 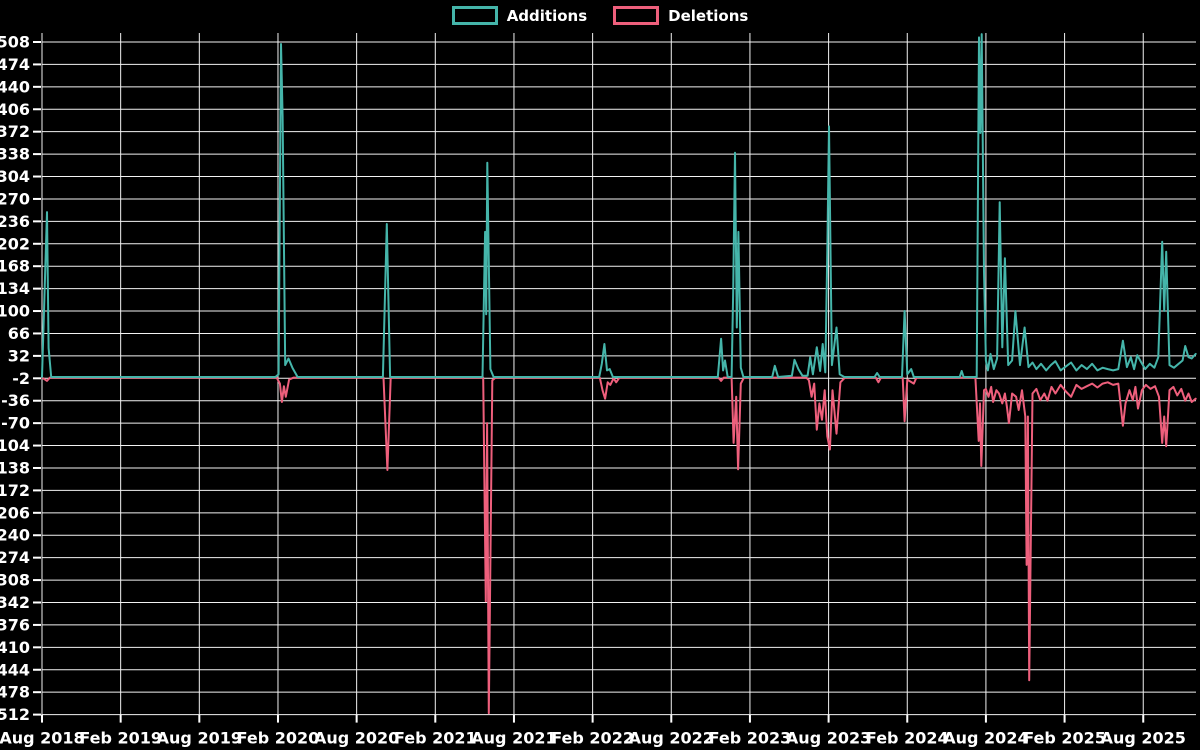 I want to click on legend-label-deletions: Deletions, so click(x=708, y=15).